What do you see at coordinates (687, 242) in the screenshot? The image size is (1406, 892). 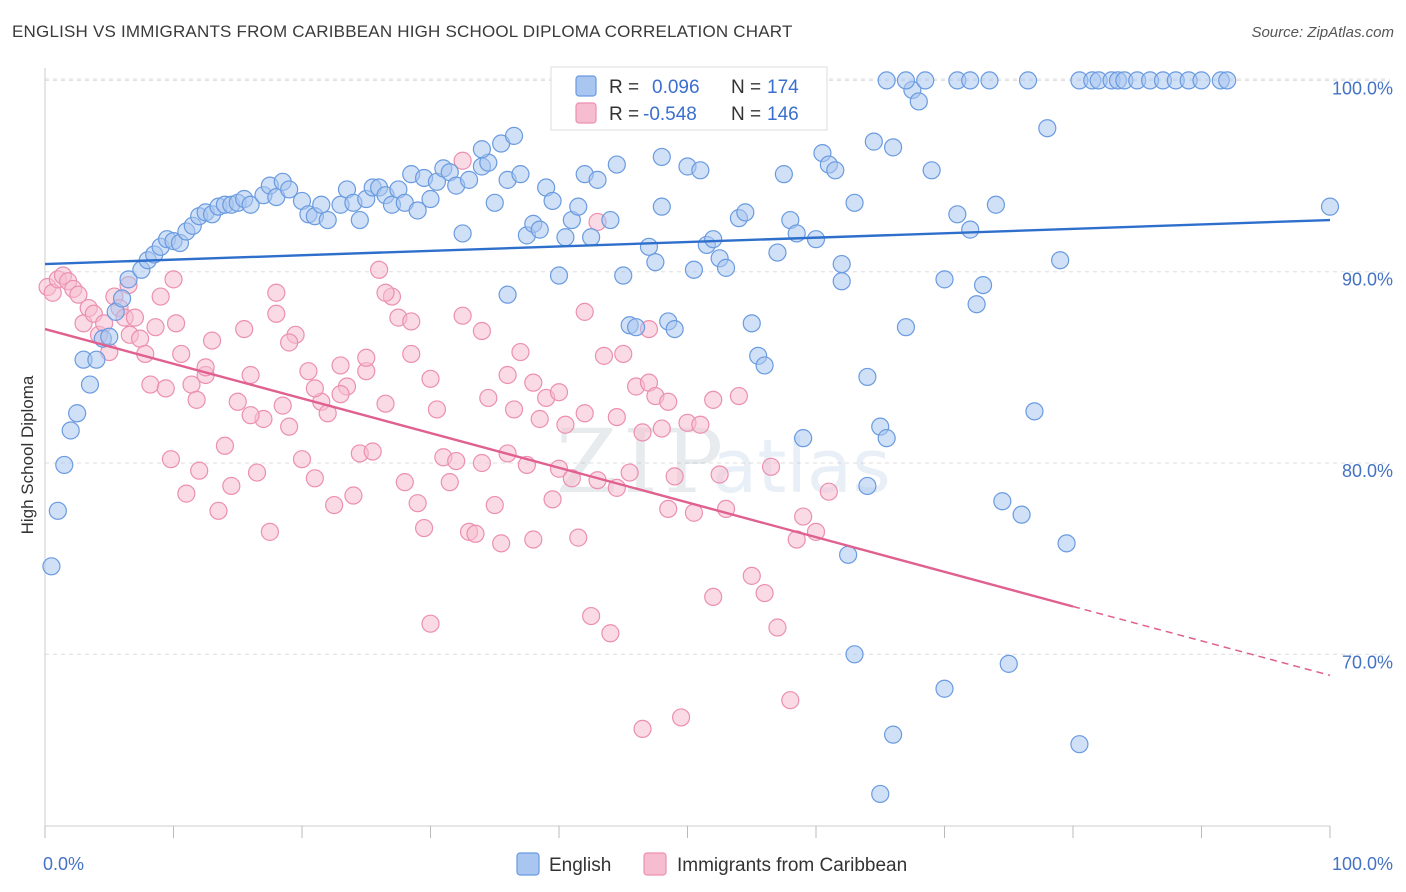 I see `english-trend-line` at bounding box center [687, 242].